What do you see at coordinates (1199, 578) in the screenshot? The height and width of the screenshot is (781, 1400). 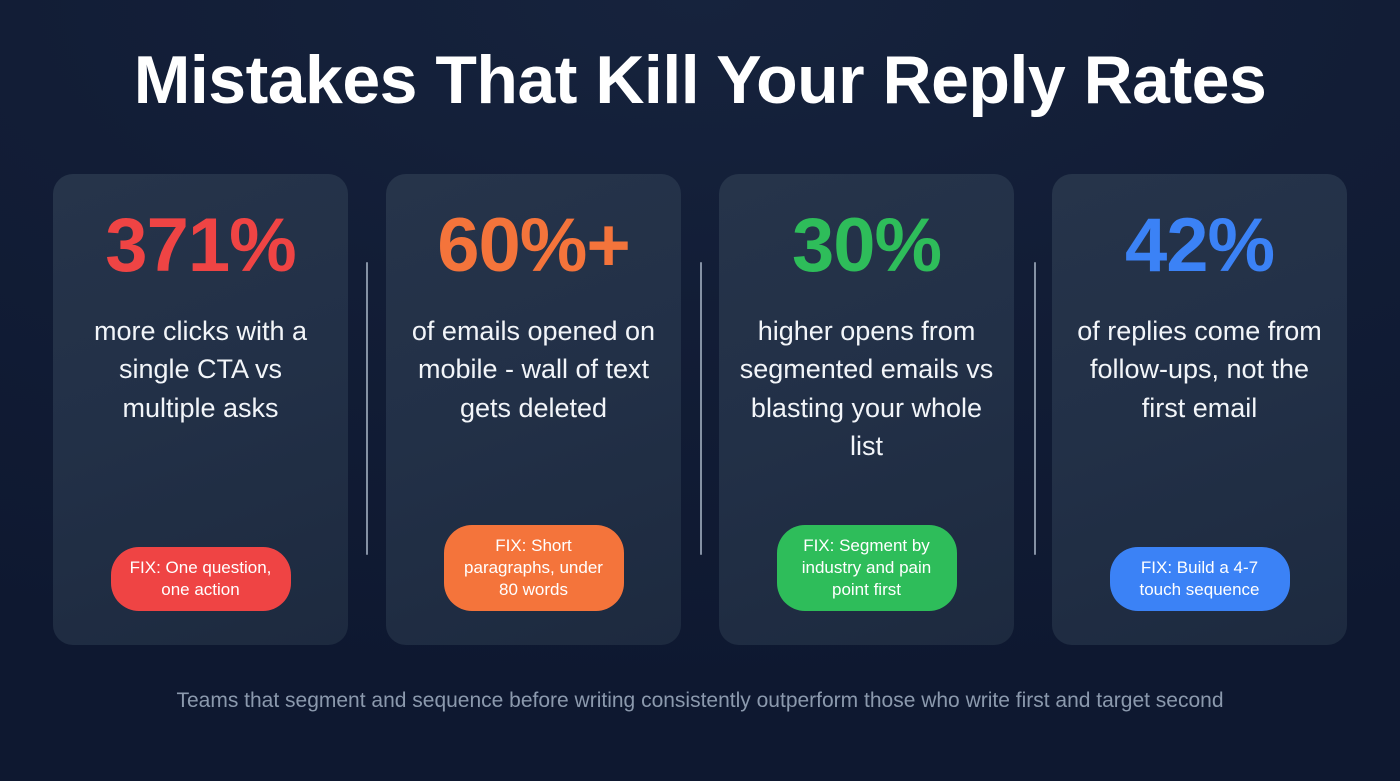 I see `fix-badge: FIX: Build a 4-7 touch sequence` at bounding box center [1199, 578].